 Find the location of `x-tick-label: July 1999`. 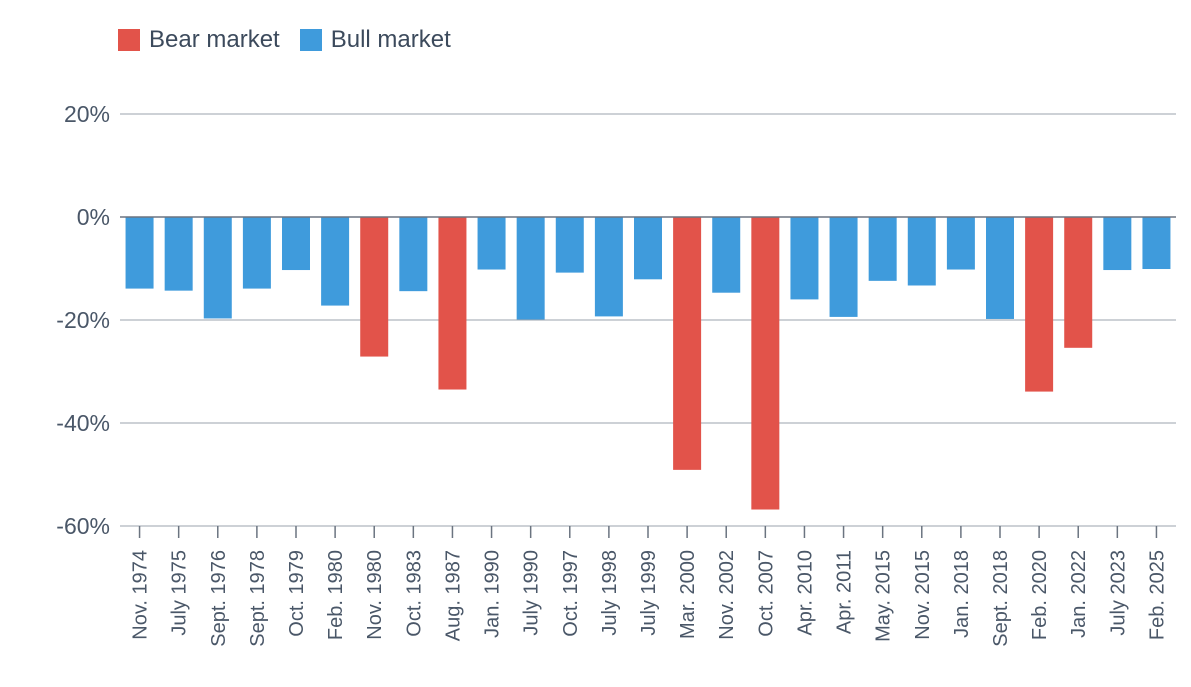

x-tick-label: July 1999 is located at coordinates (649, 593).